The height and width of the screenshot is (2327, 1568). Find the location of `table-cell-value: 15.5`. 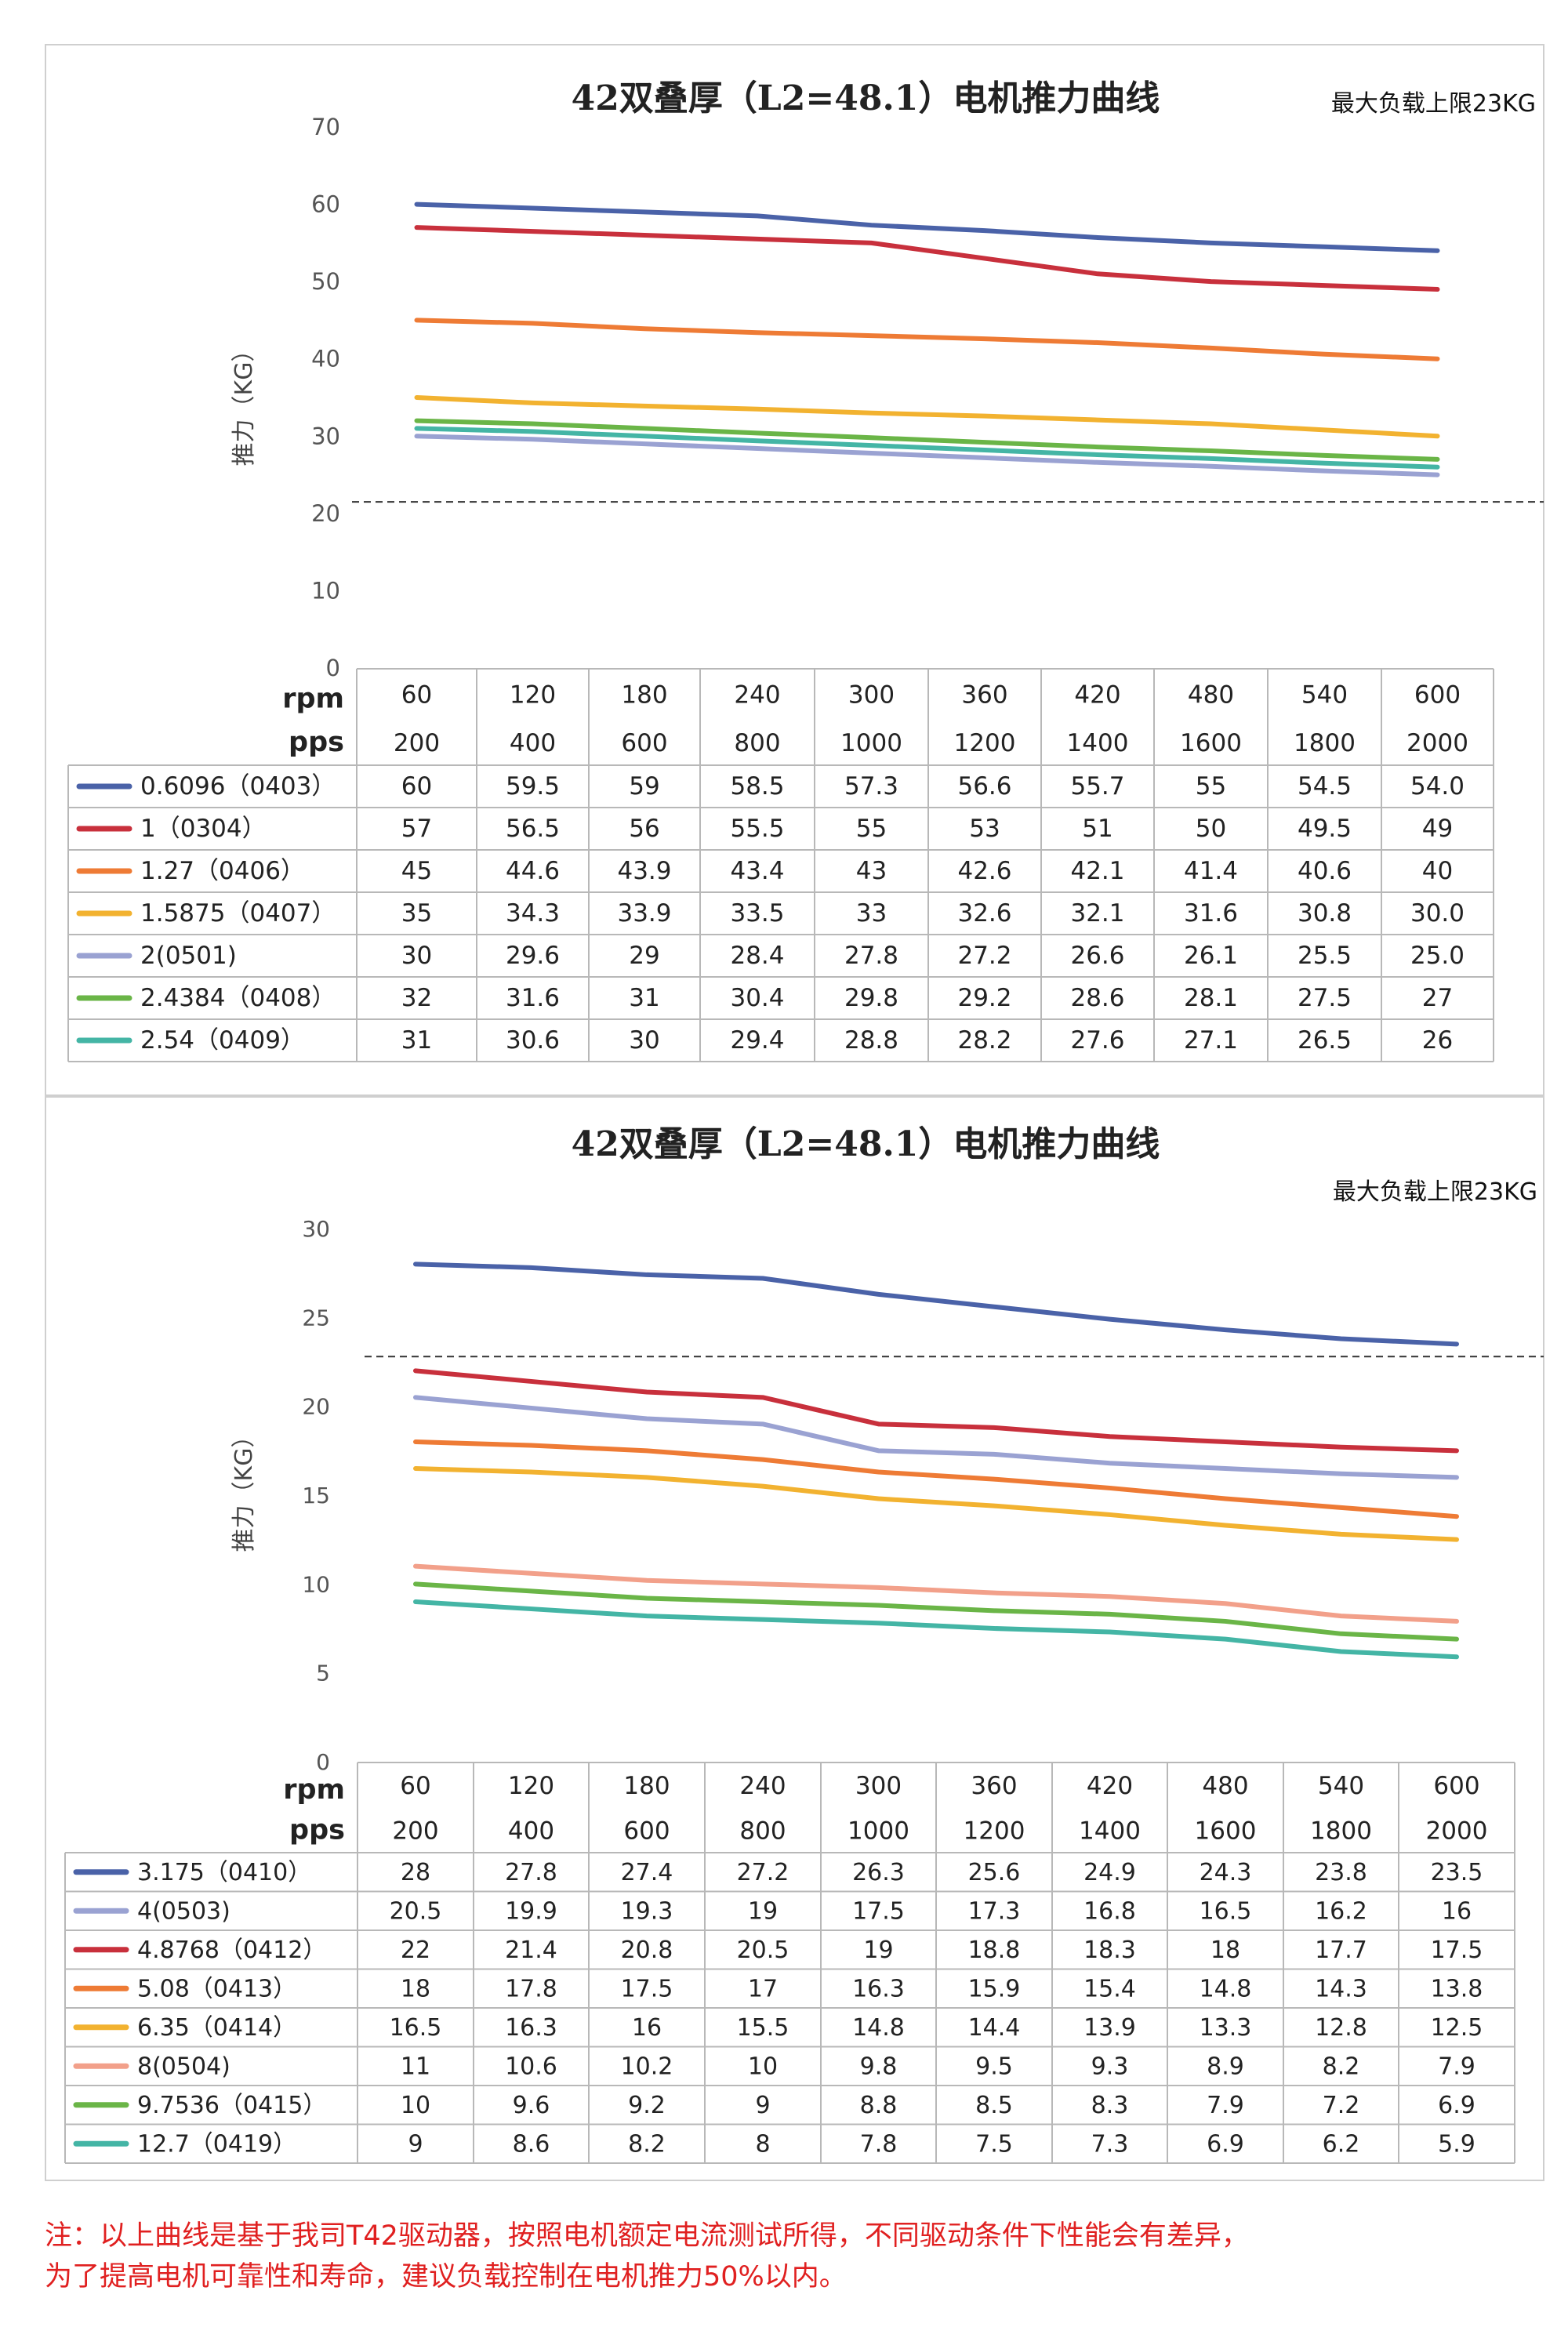

table-cell-value: 15.5 is located at coordinates (763, 2028).